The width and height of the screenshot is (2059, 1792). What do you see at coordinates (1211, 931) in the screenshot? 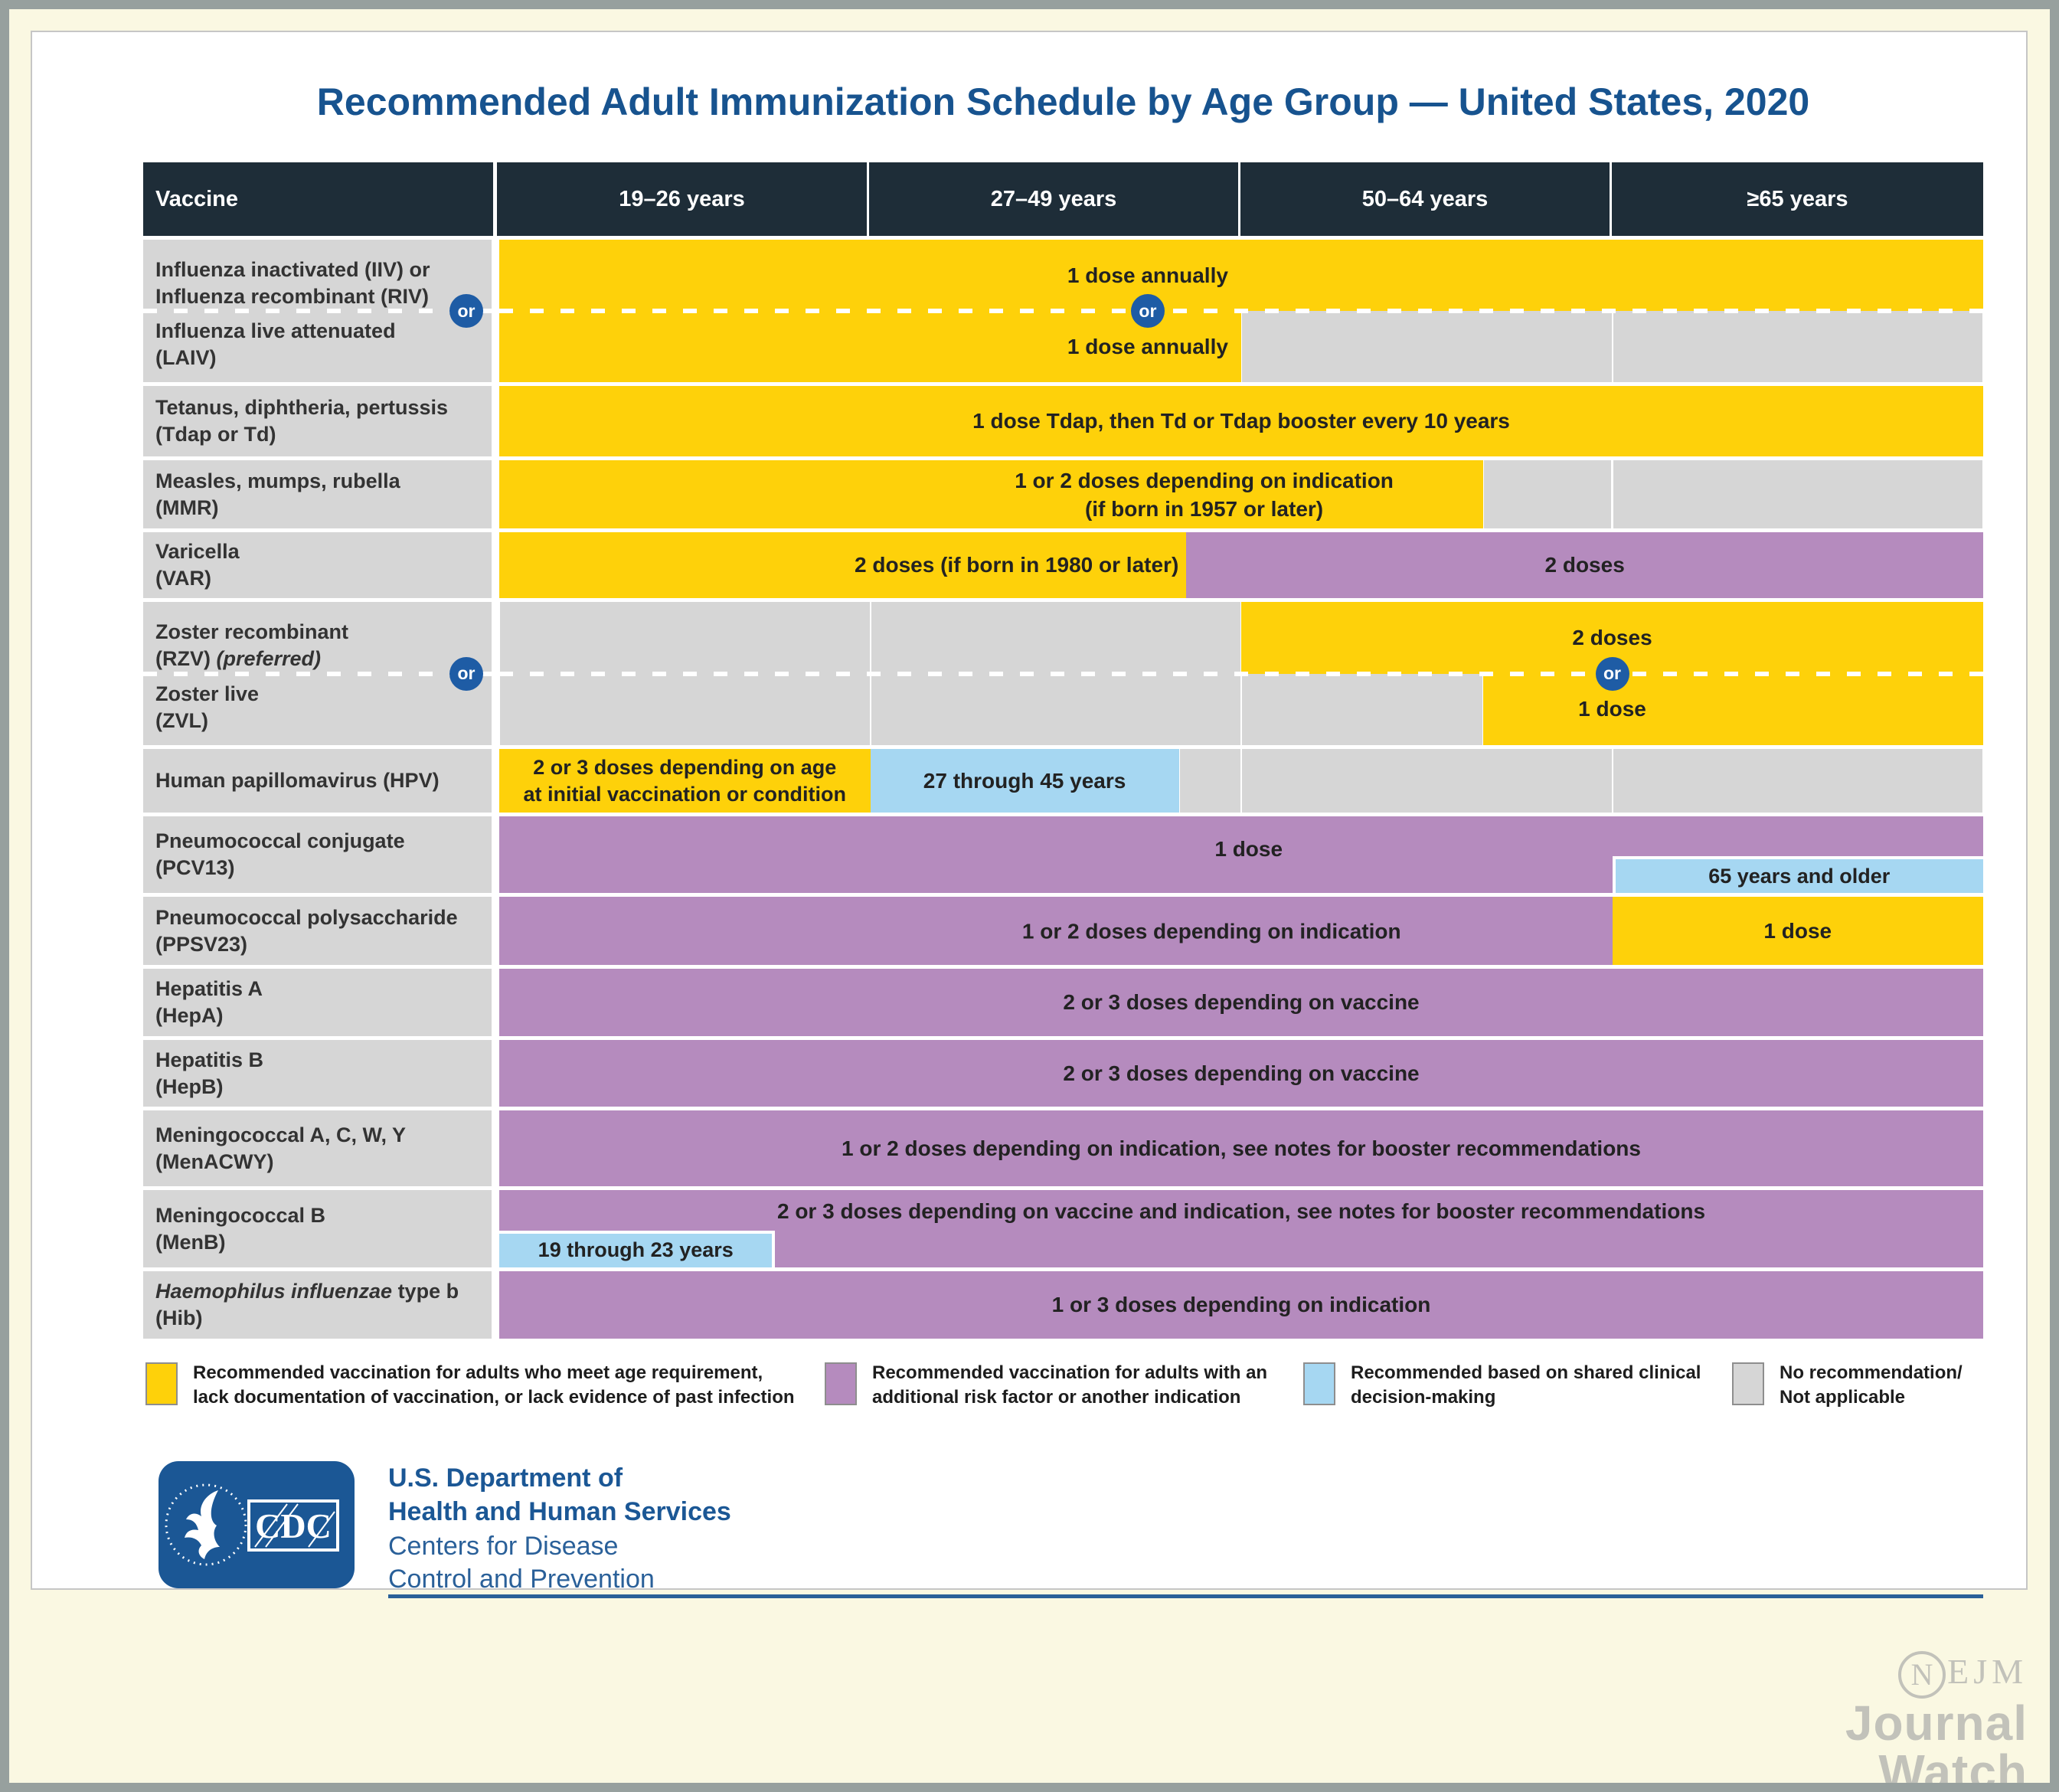
I see `bar-label-ppsv23-purple: 1 or 2 doses depending on indication` at bounding box center [1211, 931].